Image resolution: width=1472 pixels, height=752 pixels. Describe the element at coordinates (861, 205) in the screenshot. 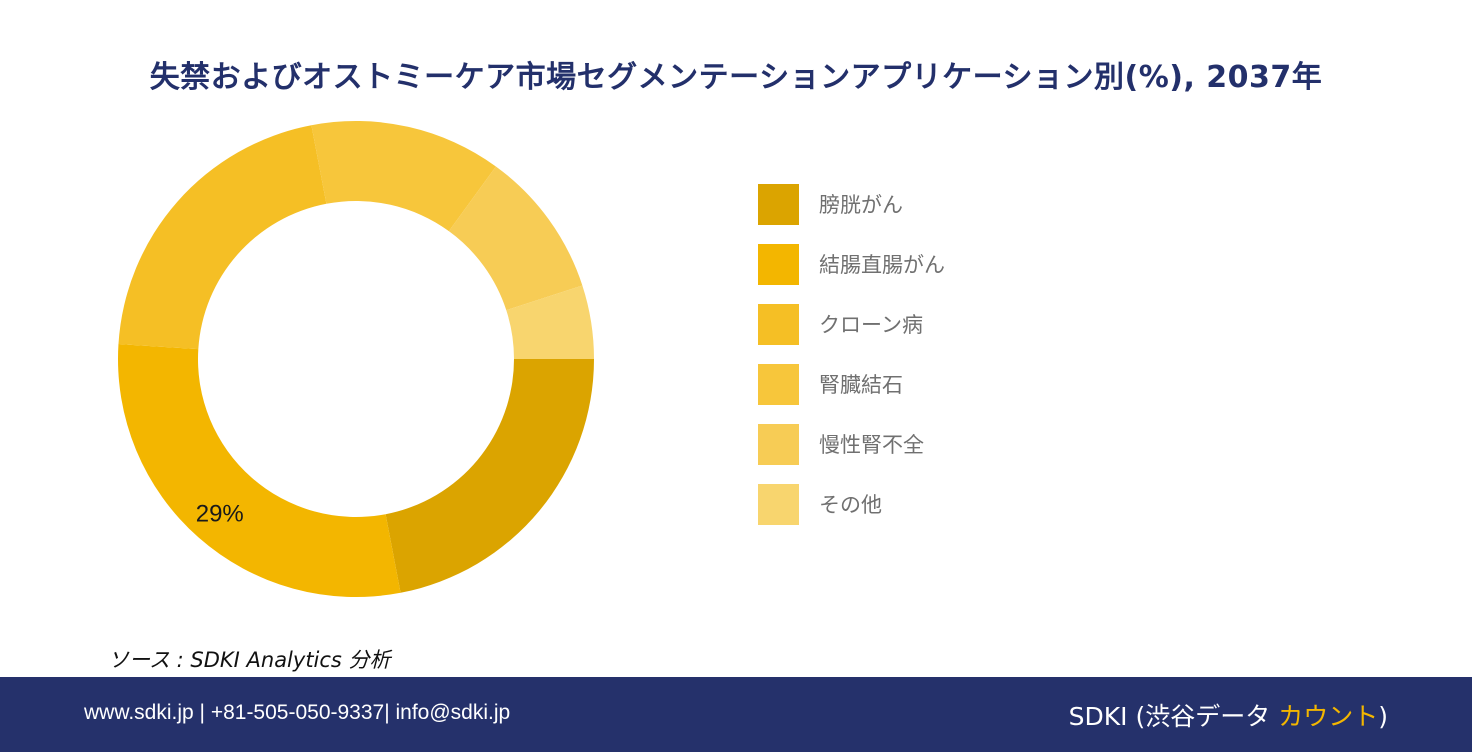

I see `legend-label: 膀胱がん` at that location.